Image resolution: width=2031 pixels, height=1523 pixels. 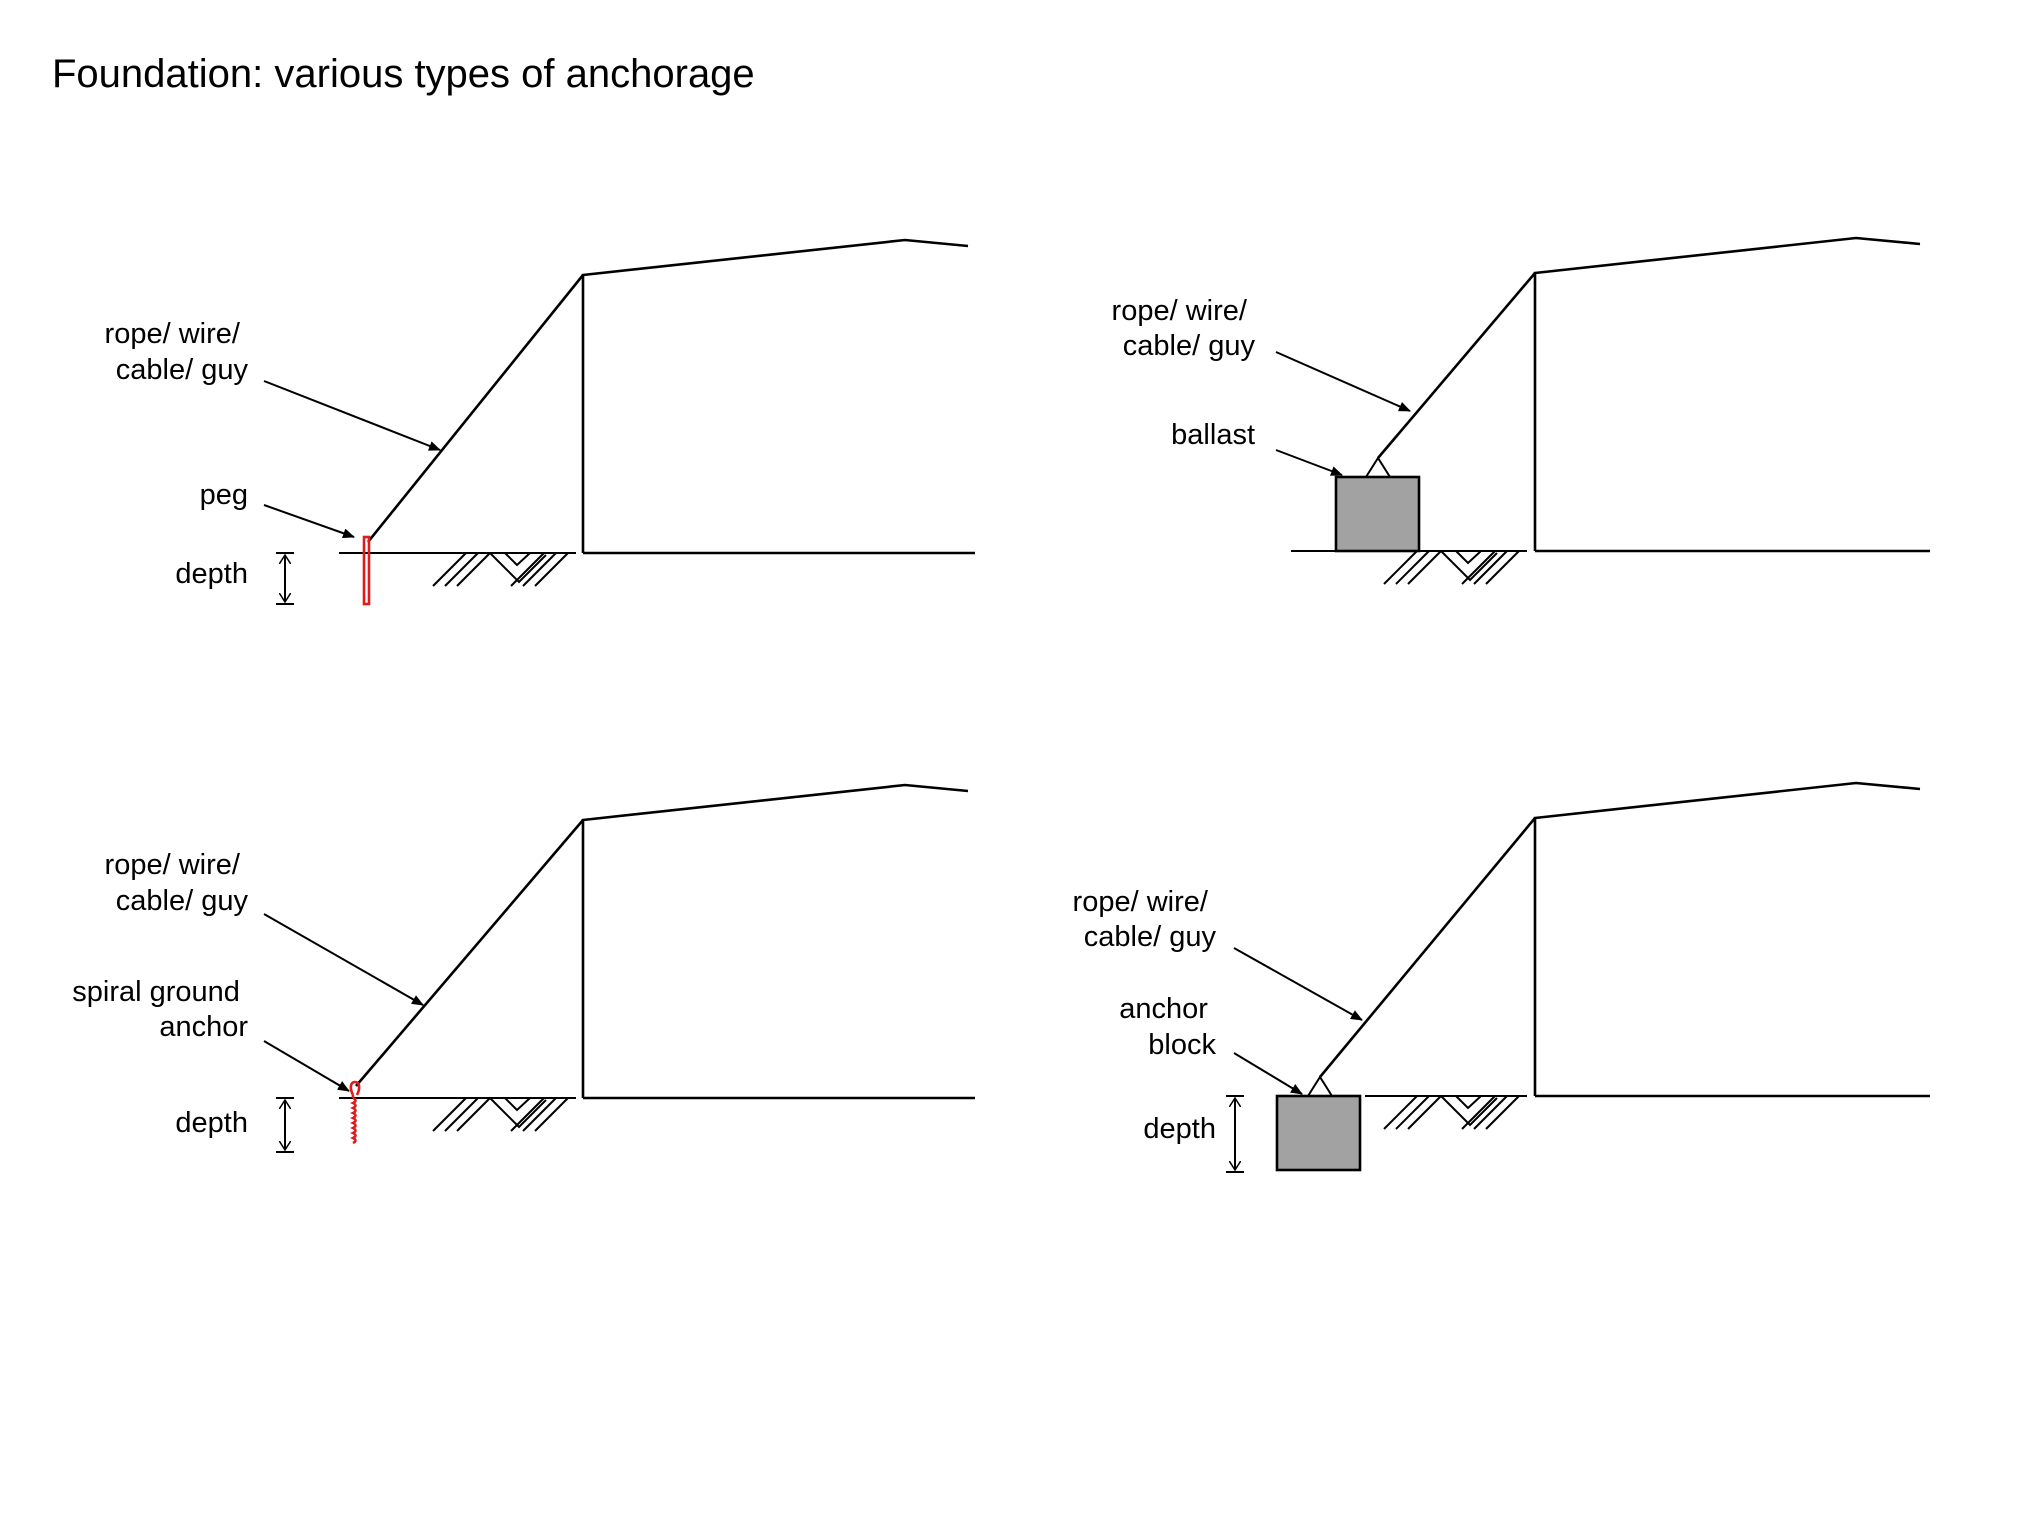 I want to click on panel-peg: rope/ wire/ cable/ guy peg depth, so click(x=540, y=422).